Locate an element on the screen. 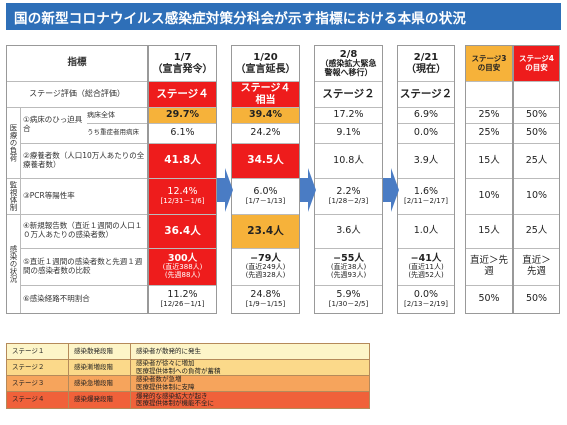  legend-phase: 感染爆発段階 is located at coordinates (100, 400).